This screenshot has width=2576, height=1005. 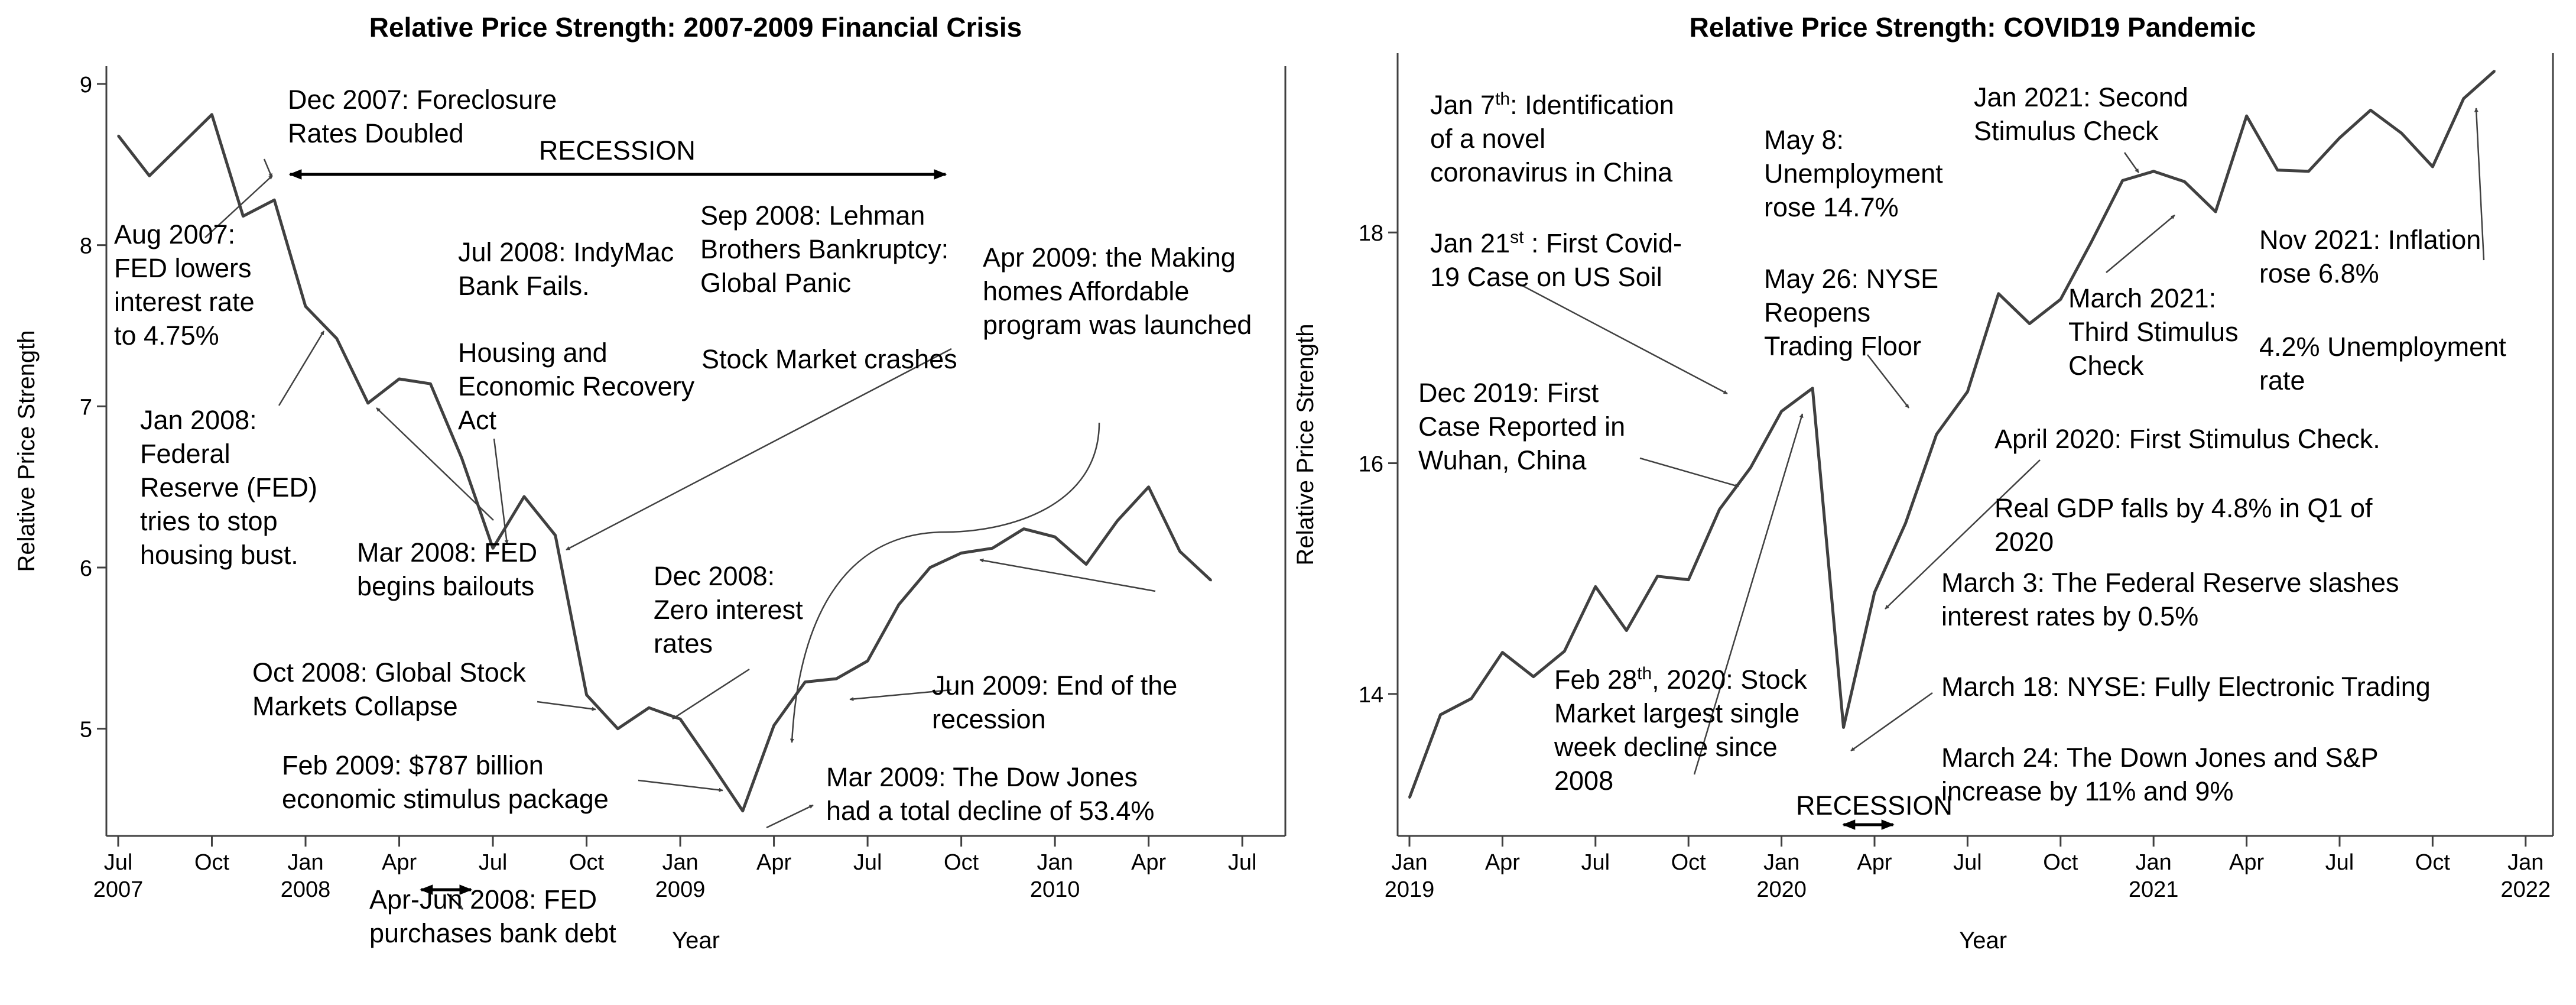 I want to click on apr-jun-pointer, so click(x=455, y=901).